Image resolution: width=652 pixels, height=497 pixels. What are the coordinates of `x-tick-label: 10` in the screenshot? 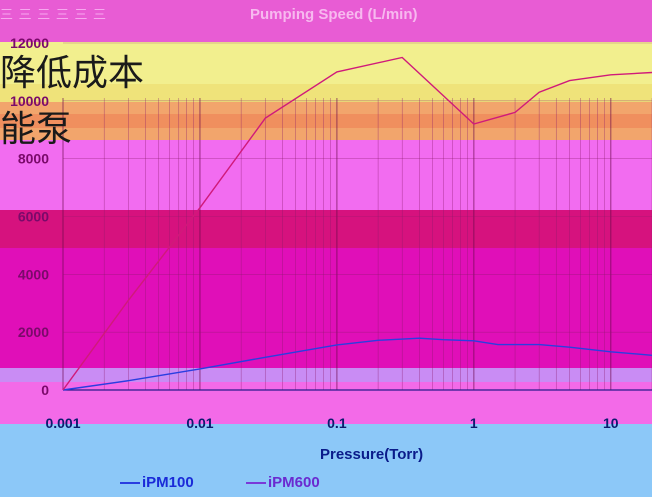 It's located at (611, 423).